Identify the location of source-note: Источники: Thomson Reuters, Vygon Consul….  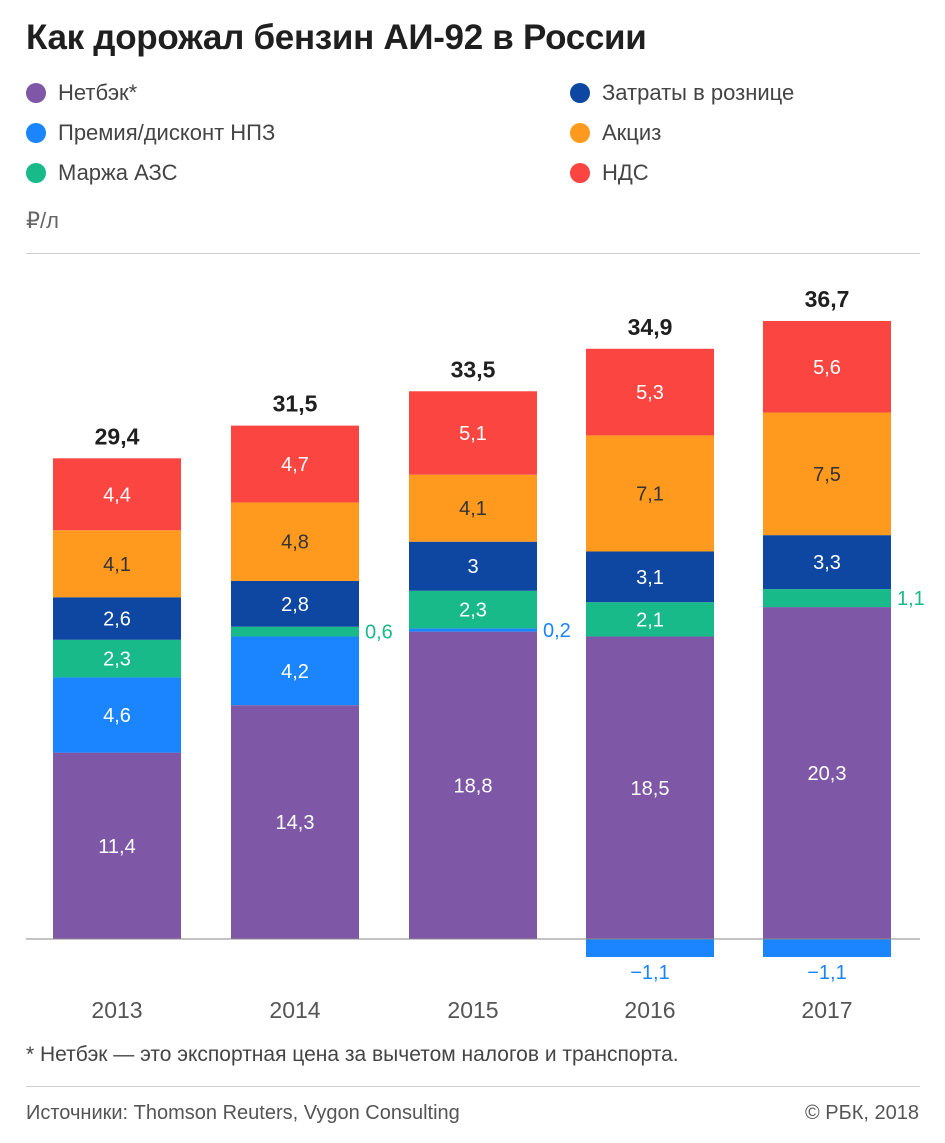
(243, 1113).